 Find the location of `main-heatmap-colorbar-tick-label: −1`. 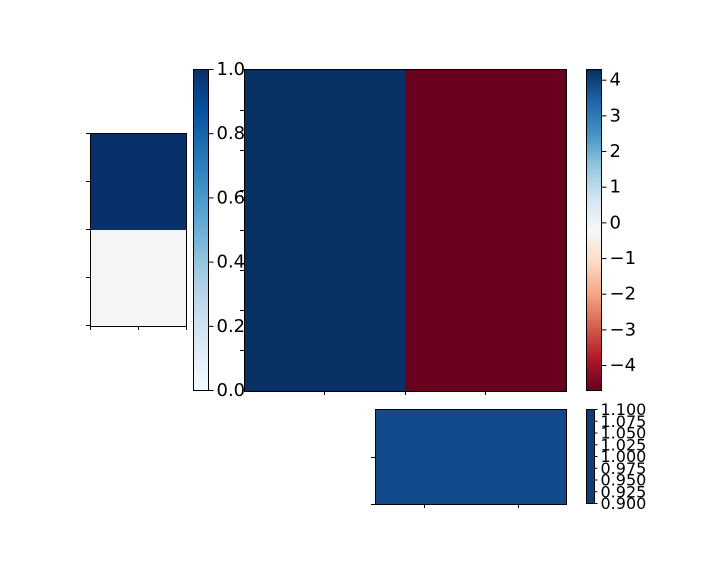

main-heatmap-colorbar-tick-label: −1 is located at coordinates (623, 258).